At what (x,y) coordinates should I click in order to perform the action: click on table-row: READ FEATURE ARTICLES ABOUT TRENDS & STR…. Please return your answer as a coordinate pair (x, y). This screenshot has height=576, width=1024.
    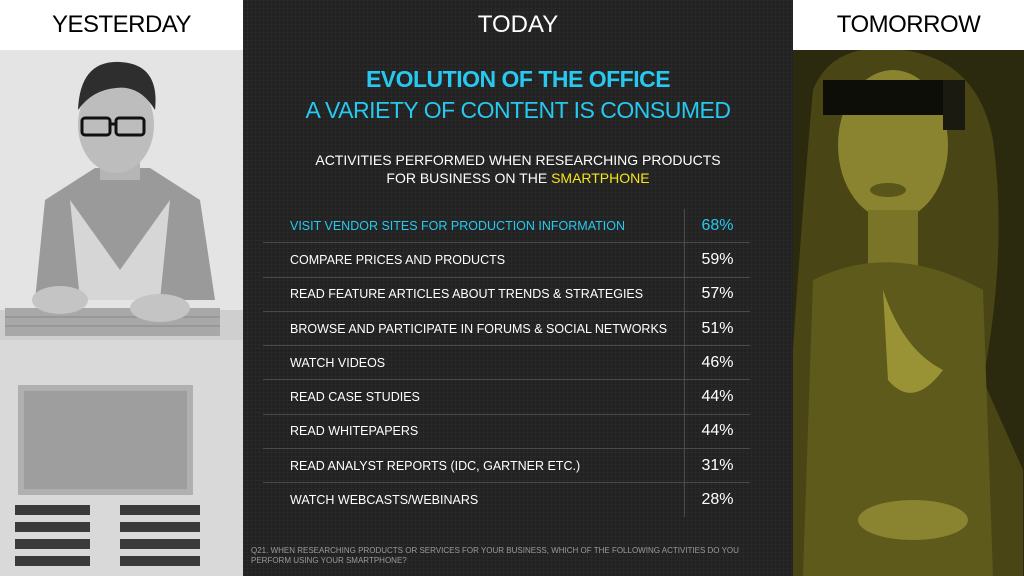
    Looking at the image, I should click on (506, 294).